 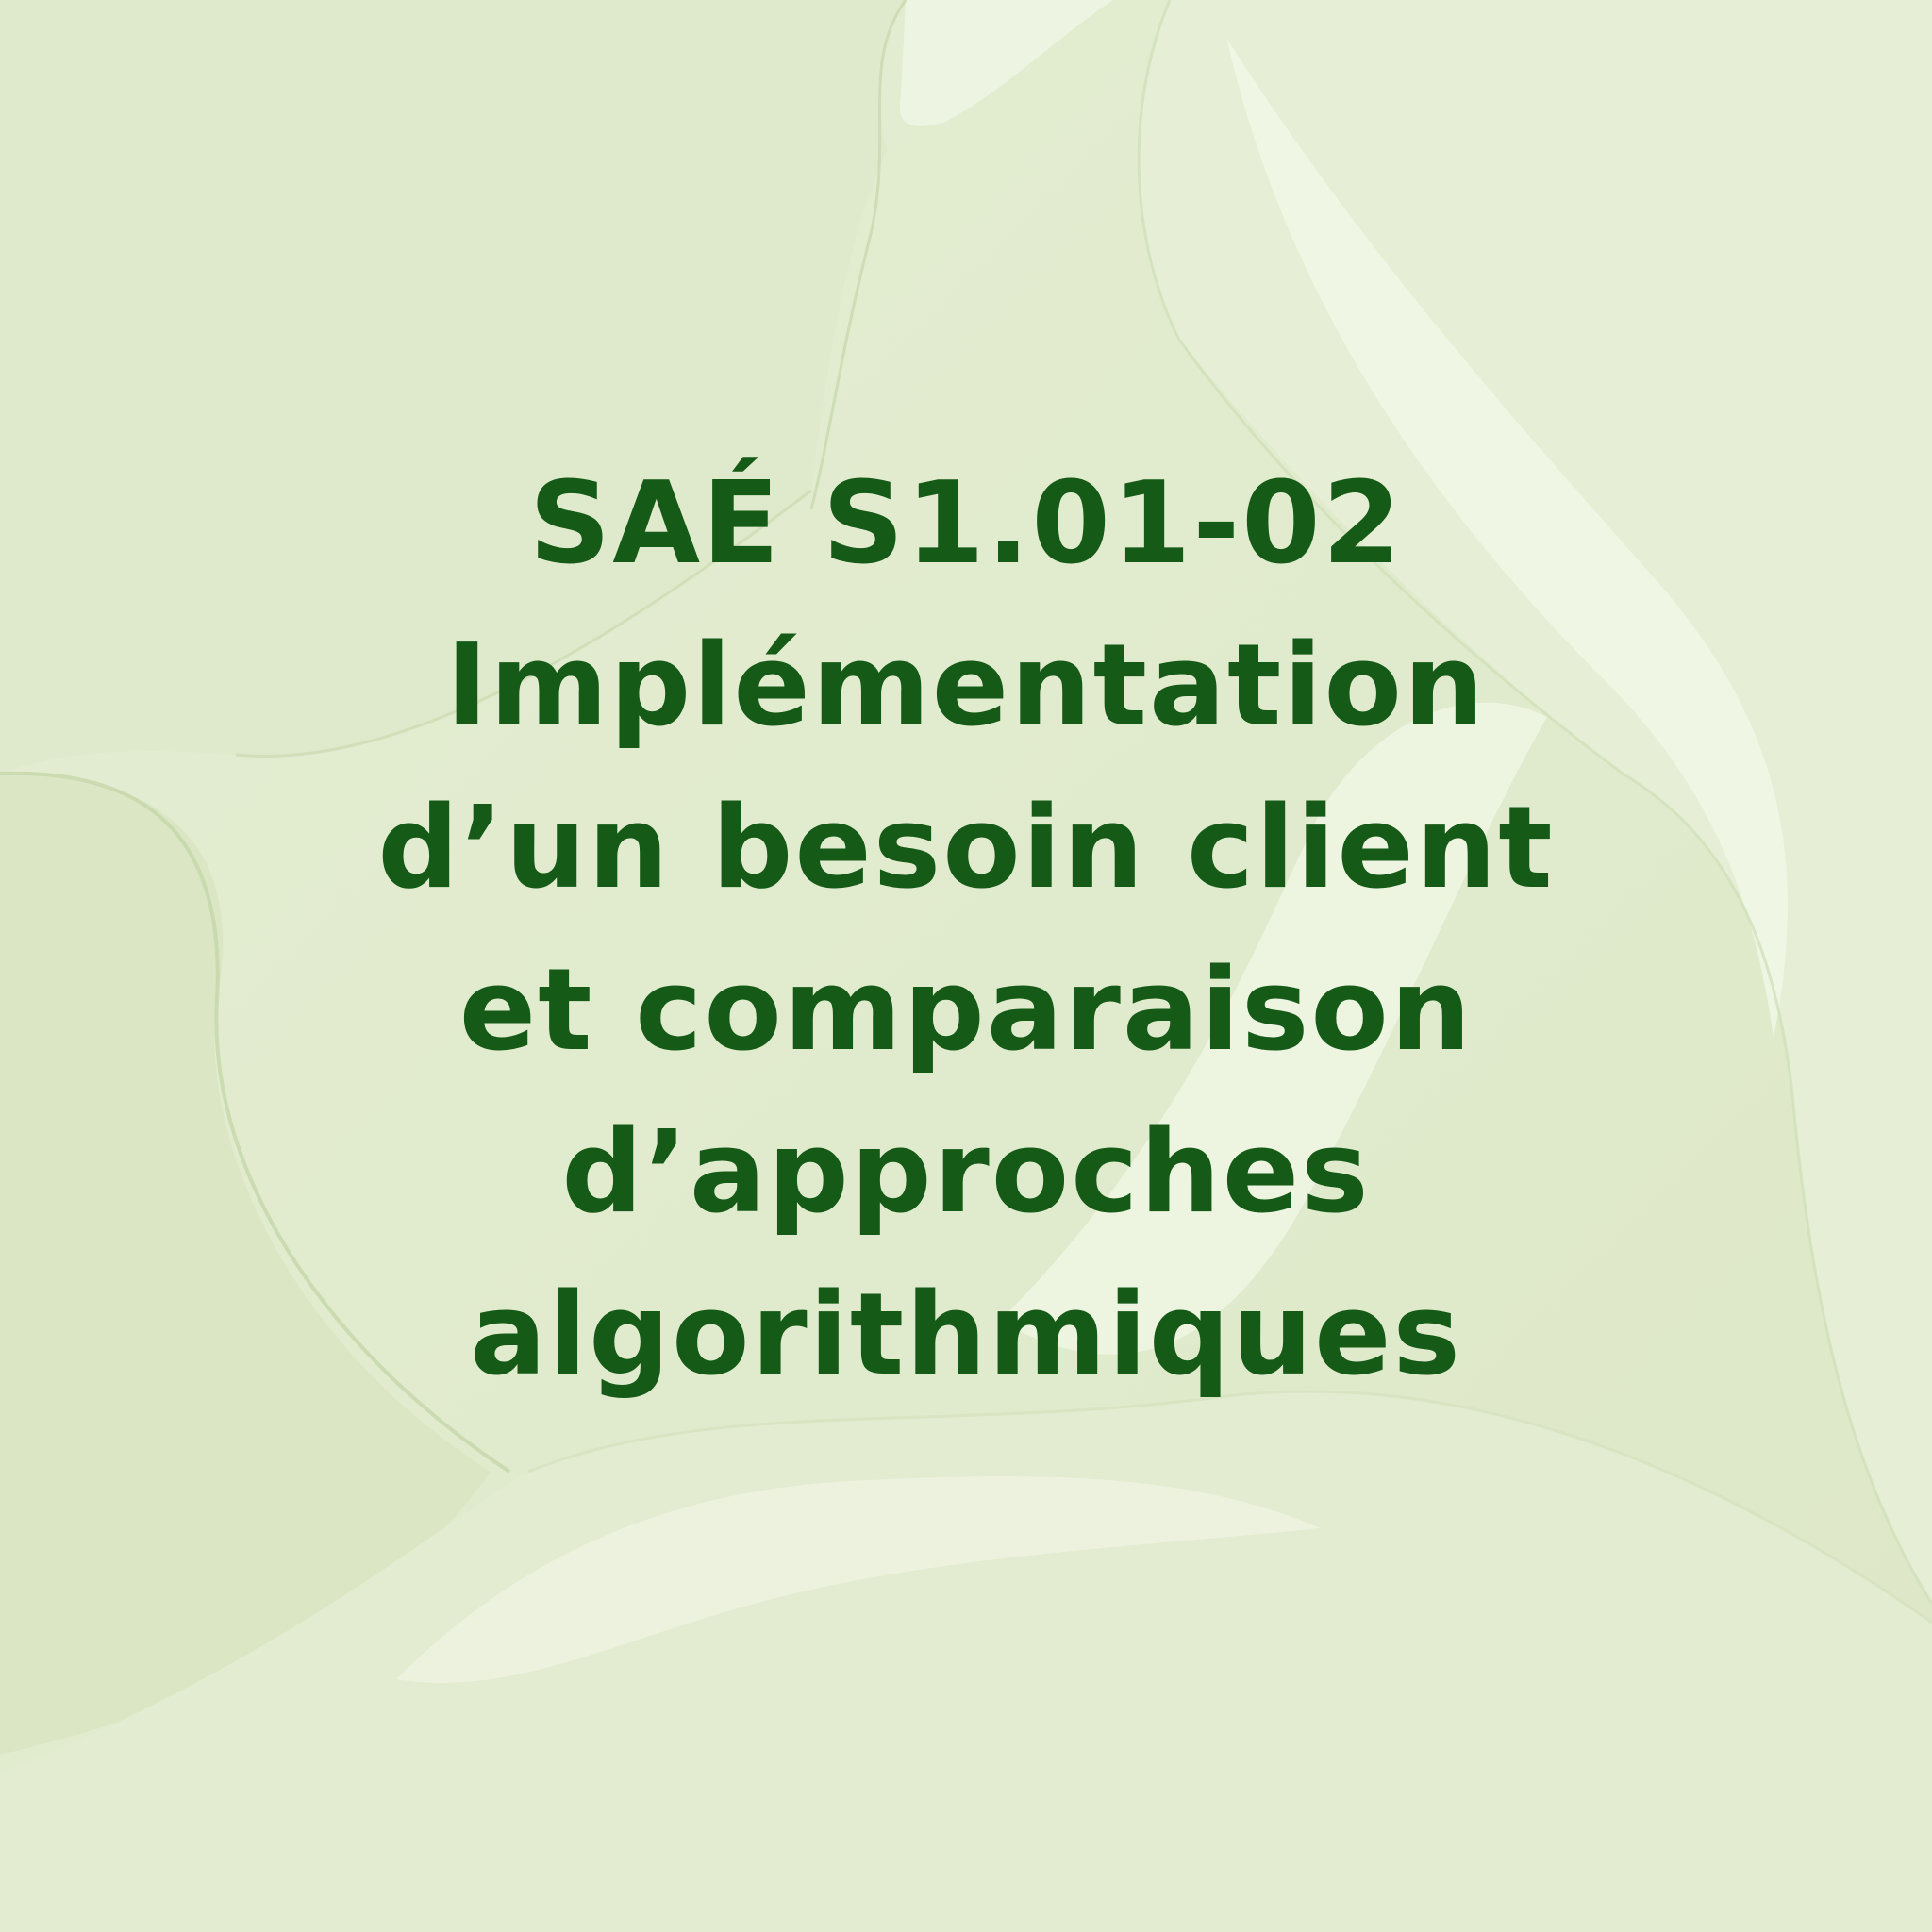 I want to click on title-line-4: et comparaison, so click(x=966, y=1011).